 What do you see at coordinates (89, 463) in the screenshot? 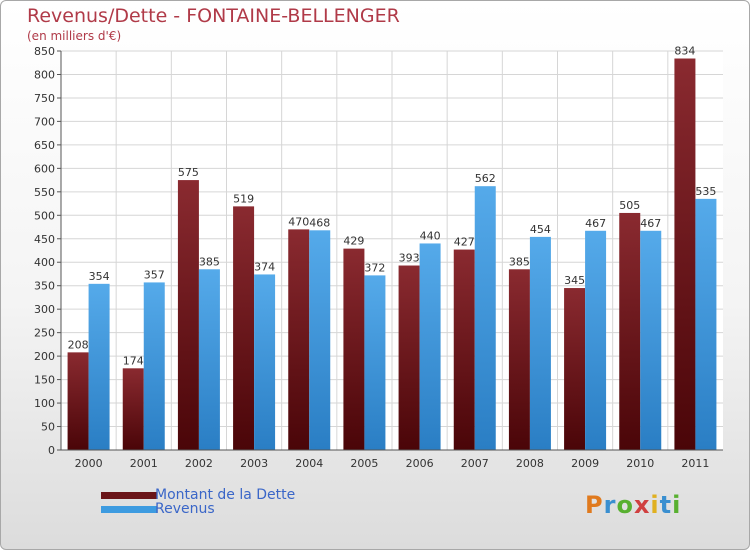
I see `x-tick-label: 2000` at bounding box center [89, 463].